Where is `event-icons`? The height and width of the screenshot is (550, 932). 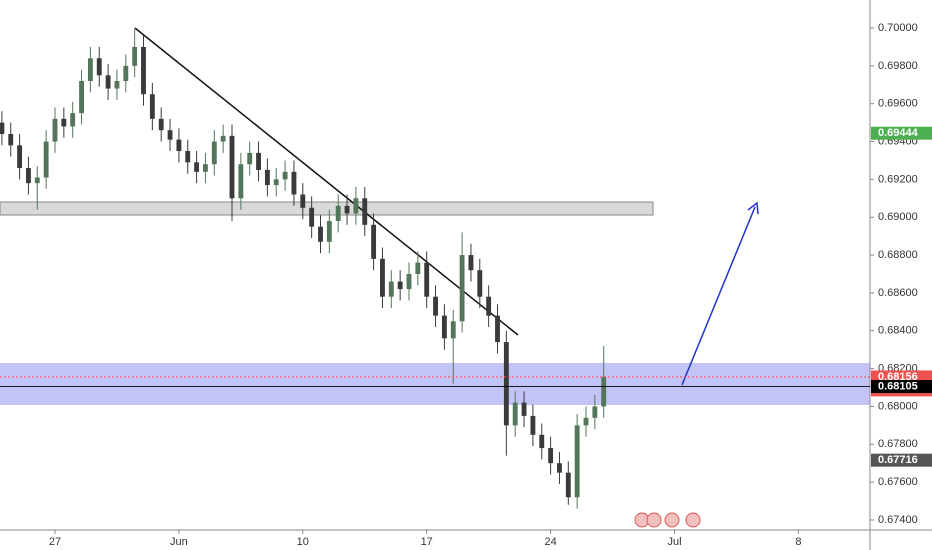
event-icons is located at coordinates (667, 520).